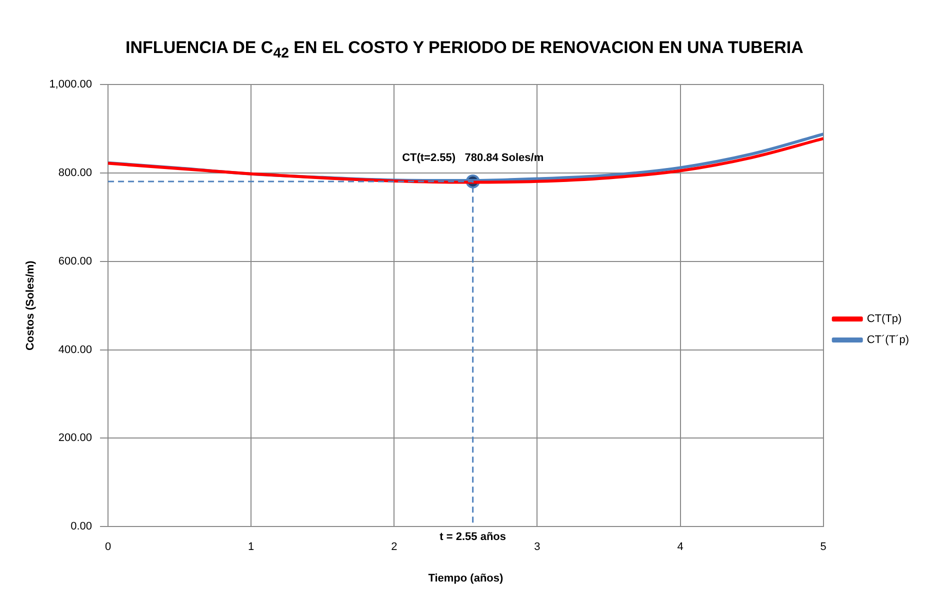  What do you see at coordinates (75, 350) in the screenshot?
I see `y-tick-label: 400.00` at bounding box center [75, 350].